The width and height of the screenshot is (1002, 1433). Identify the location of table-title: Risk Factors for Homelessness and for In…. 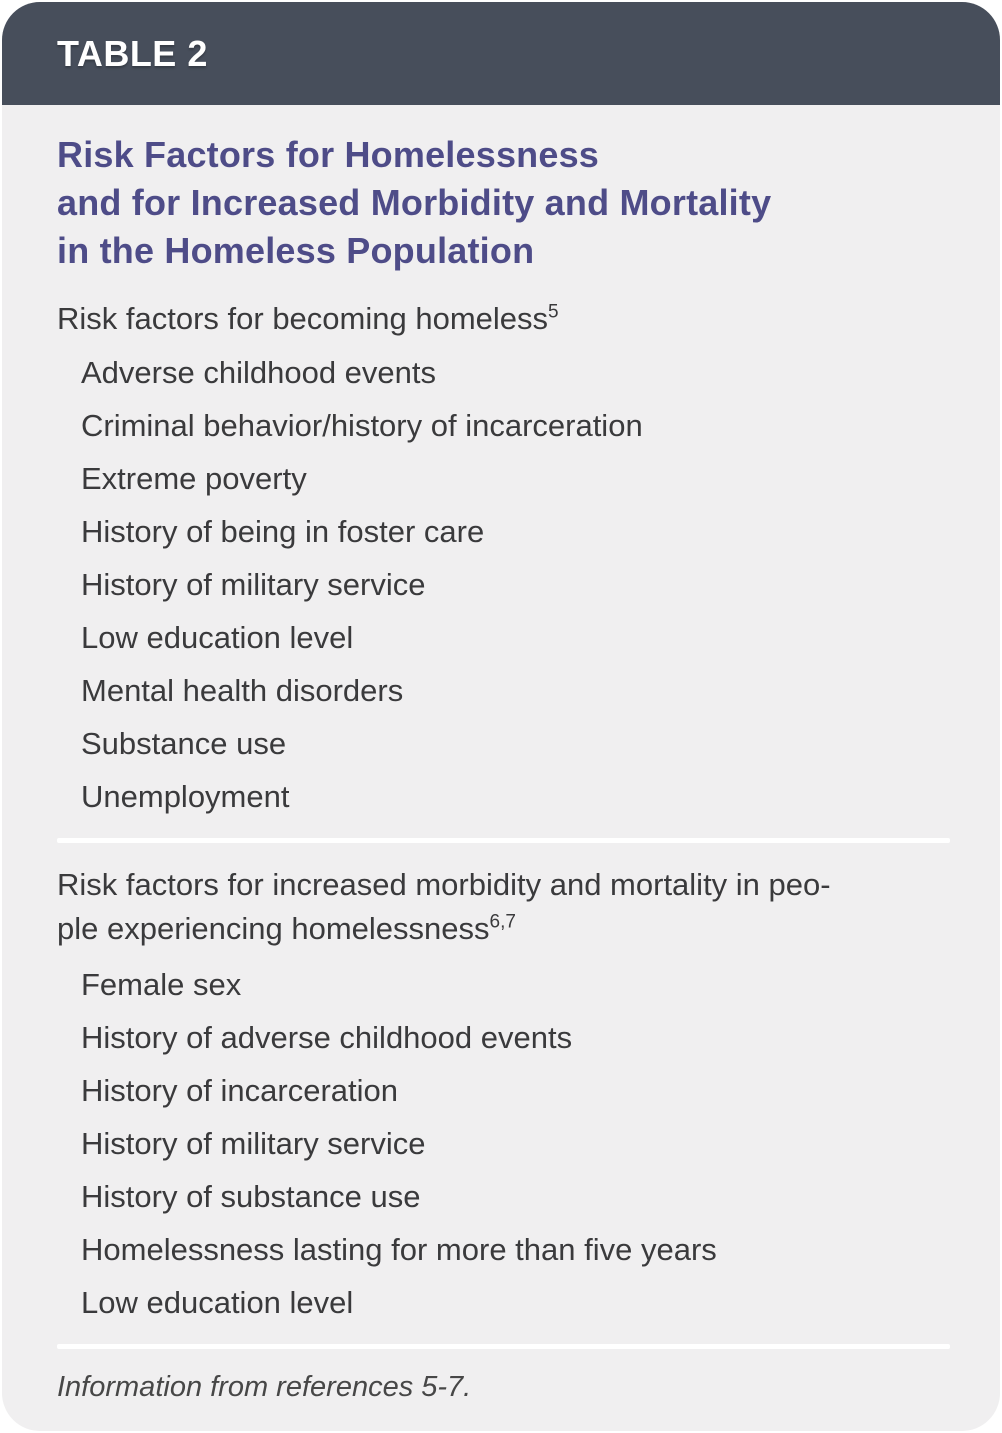
(503, 203).